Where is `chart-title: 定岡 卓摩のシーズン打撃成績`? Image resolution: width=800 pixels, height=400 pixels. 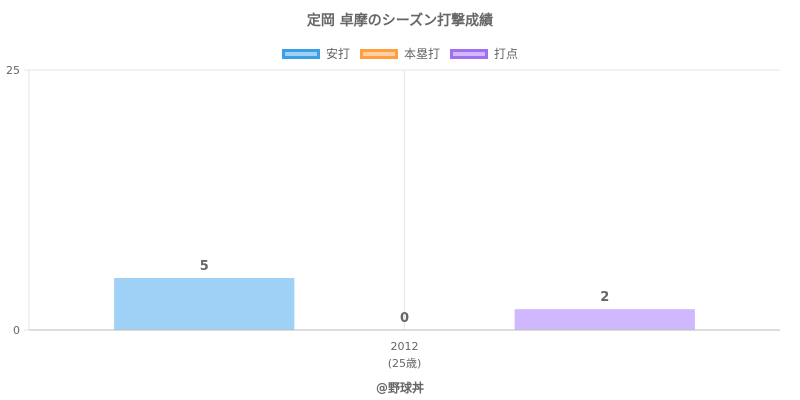
chart-title: 定岡 卓摩のシーズン打撃成績 is located at coordinates (400, 21).